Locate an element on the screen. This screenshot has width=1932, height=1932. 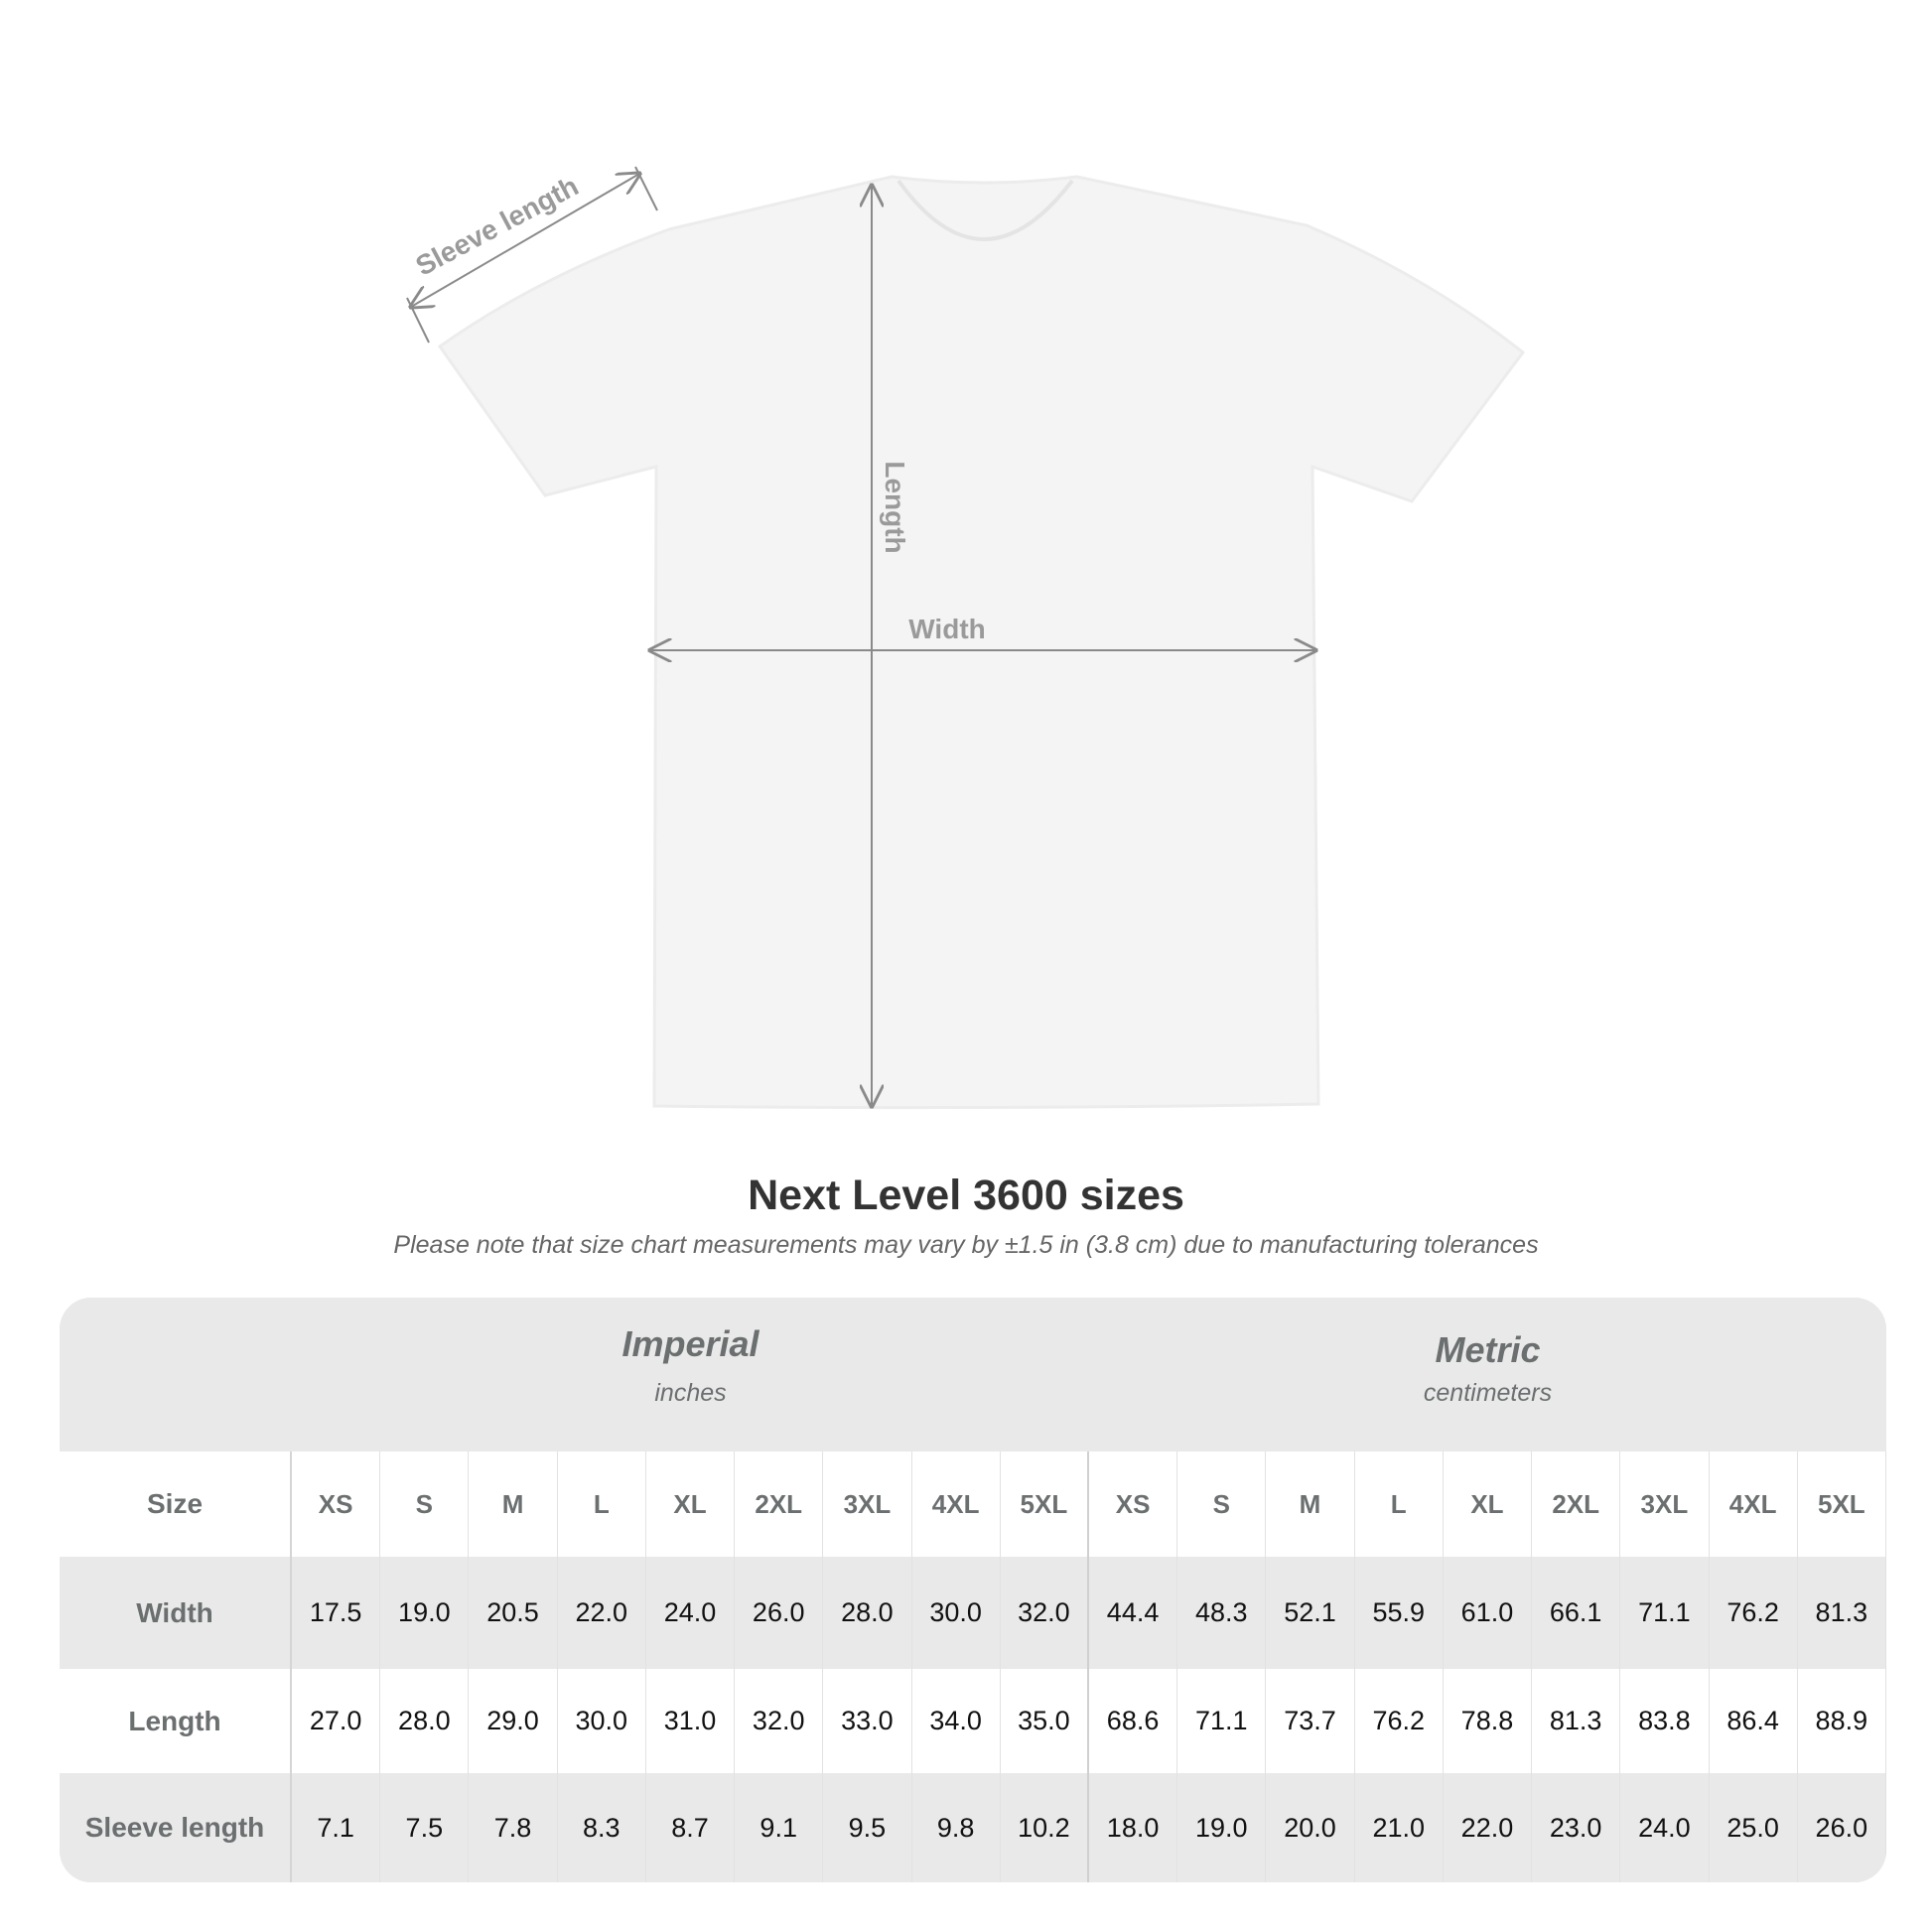
group-unit: inches is located at coordinates (691, 1393).